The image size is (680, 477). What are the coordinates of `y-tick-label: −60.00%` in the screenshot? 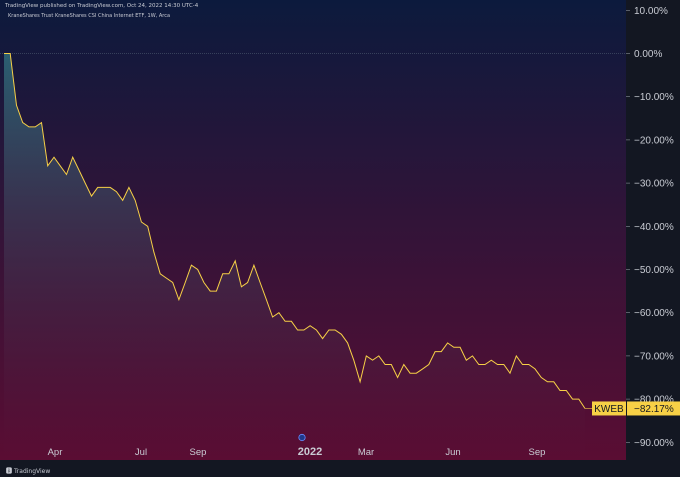 It's located at (654, 313).